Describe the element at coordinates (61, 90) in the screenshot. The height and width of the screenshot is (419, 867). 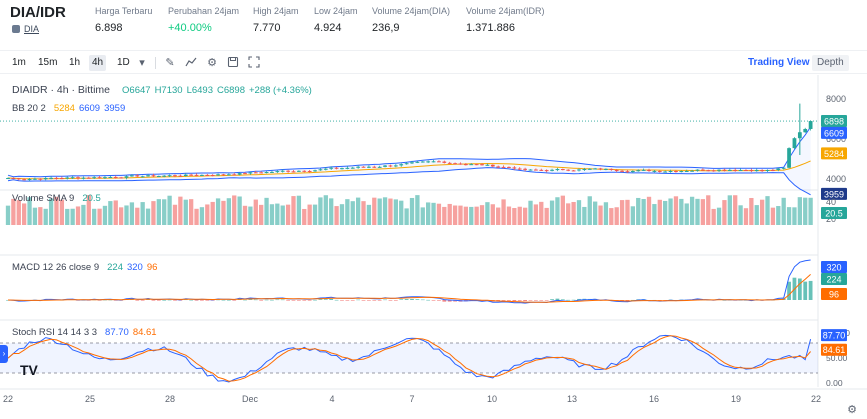
I see `symbol-line: DIAIDR · 4h · Bittime` at that location.